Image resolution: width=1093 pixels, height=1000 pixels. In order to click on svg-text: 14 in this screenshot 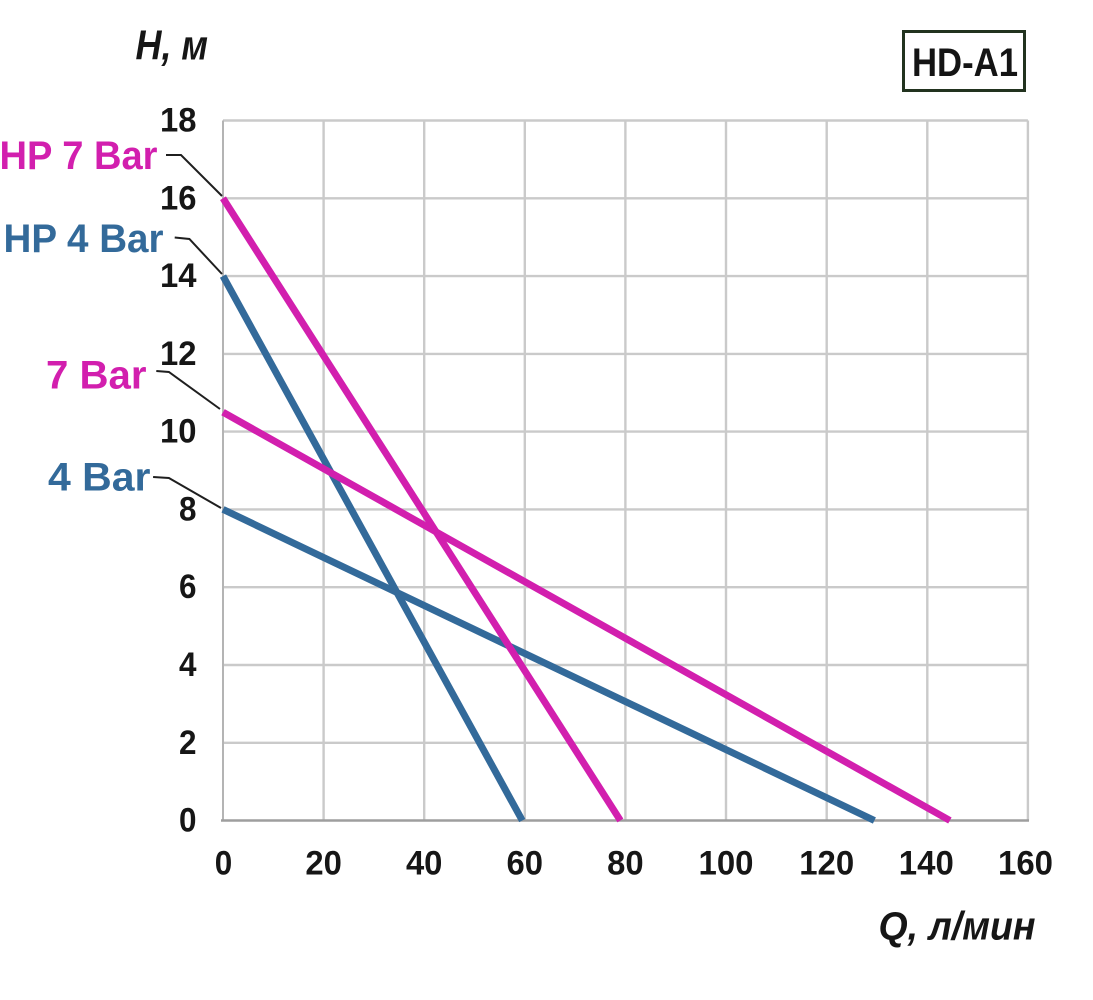, I will do `click(178, 276)`.